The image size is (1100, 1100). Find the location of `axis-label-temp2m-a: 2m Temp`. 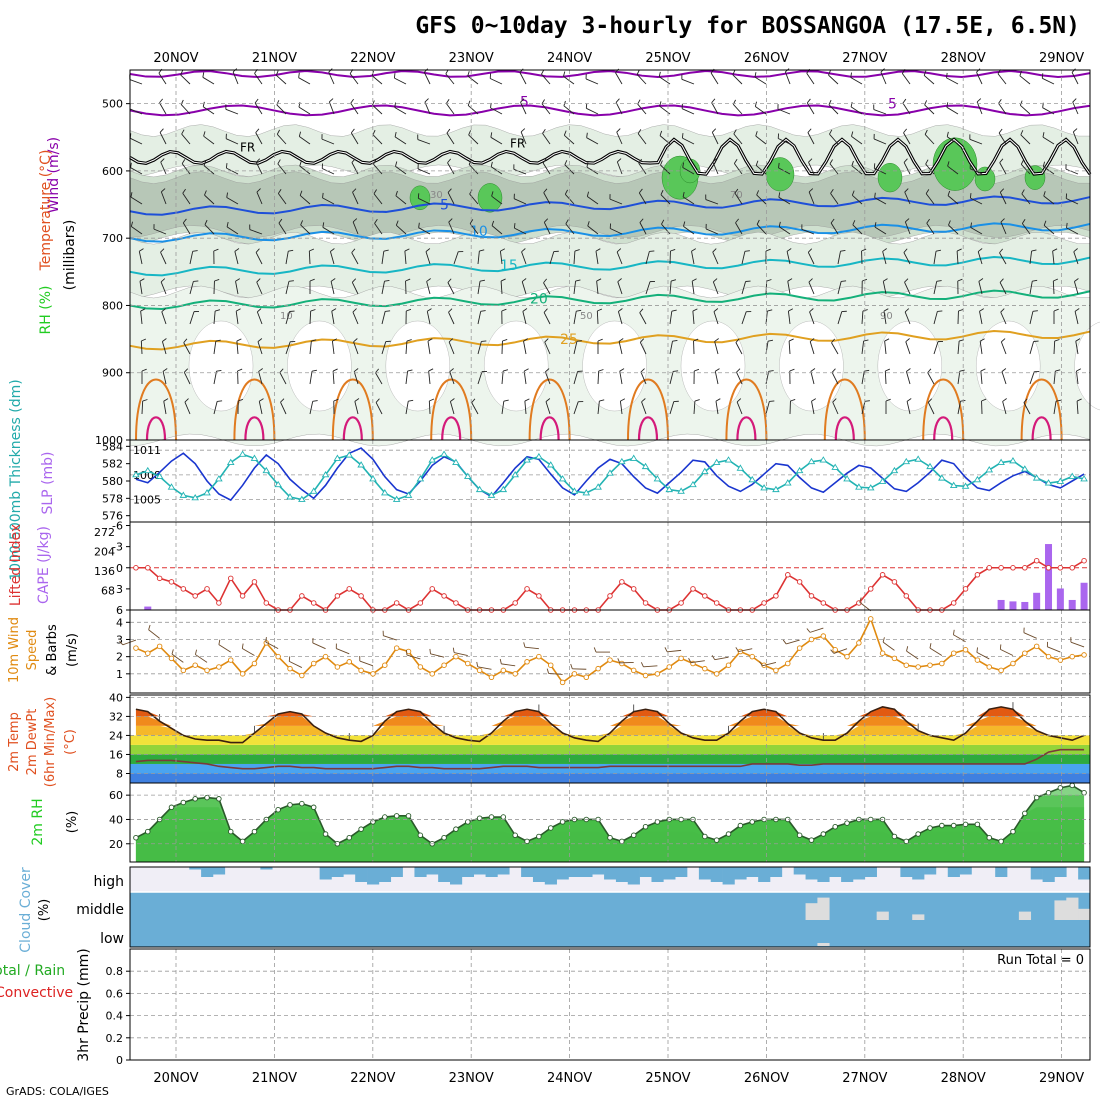

axis-label-temp2m-a: 2m Temp is located at coordinates (14, 742).